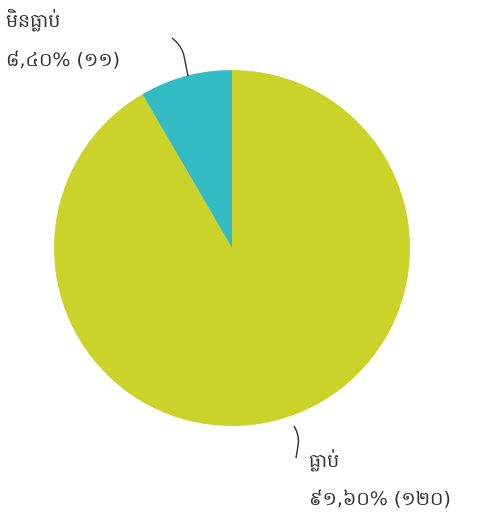 The height and width of the screenshot is (516, 501). Describe the element at coordinates (63, 60) in the screenshot. I see `slice-label-not-yet-value: ៨,៤០% (១១)` at that location.